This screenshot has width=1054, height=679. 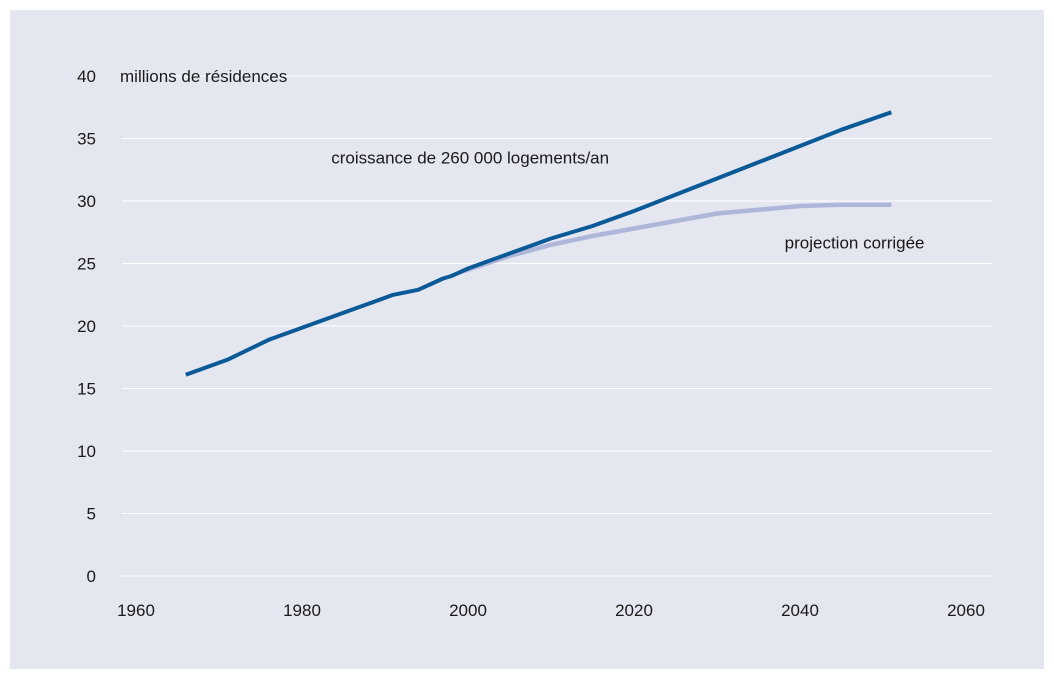 I want to click on x-tick-2000: 2000, so click(x=468, y=610).